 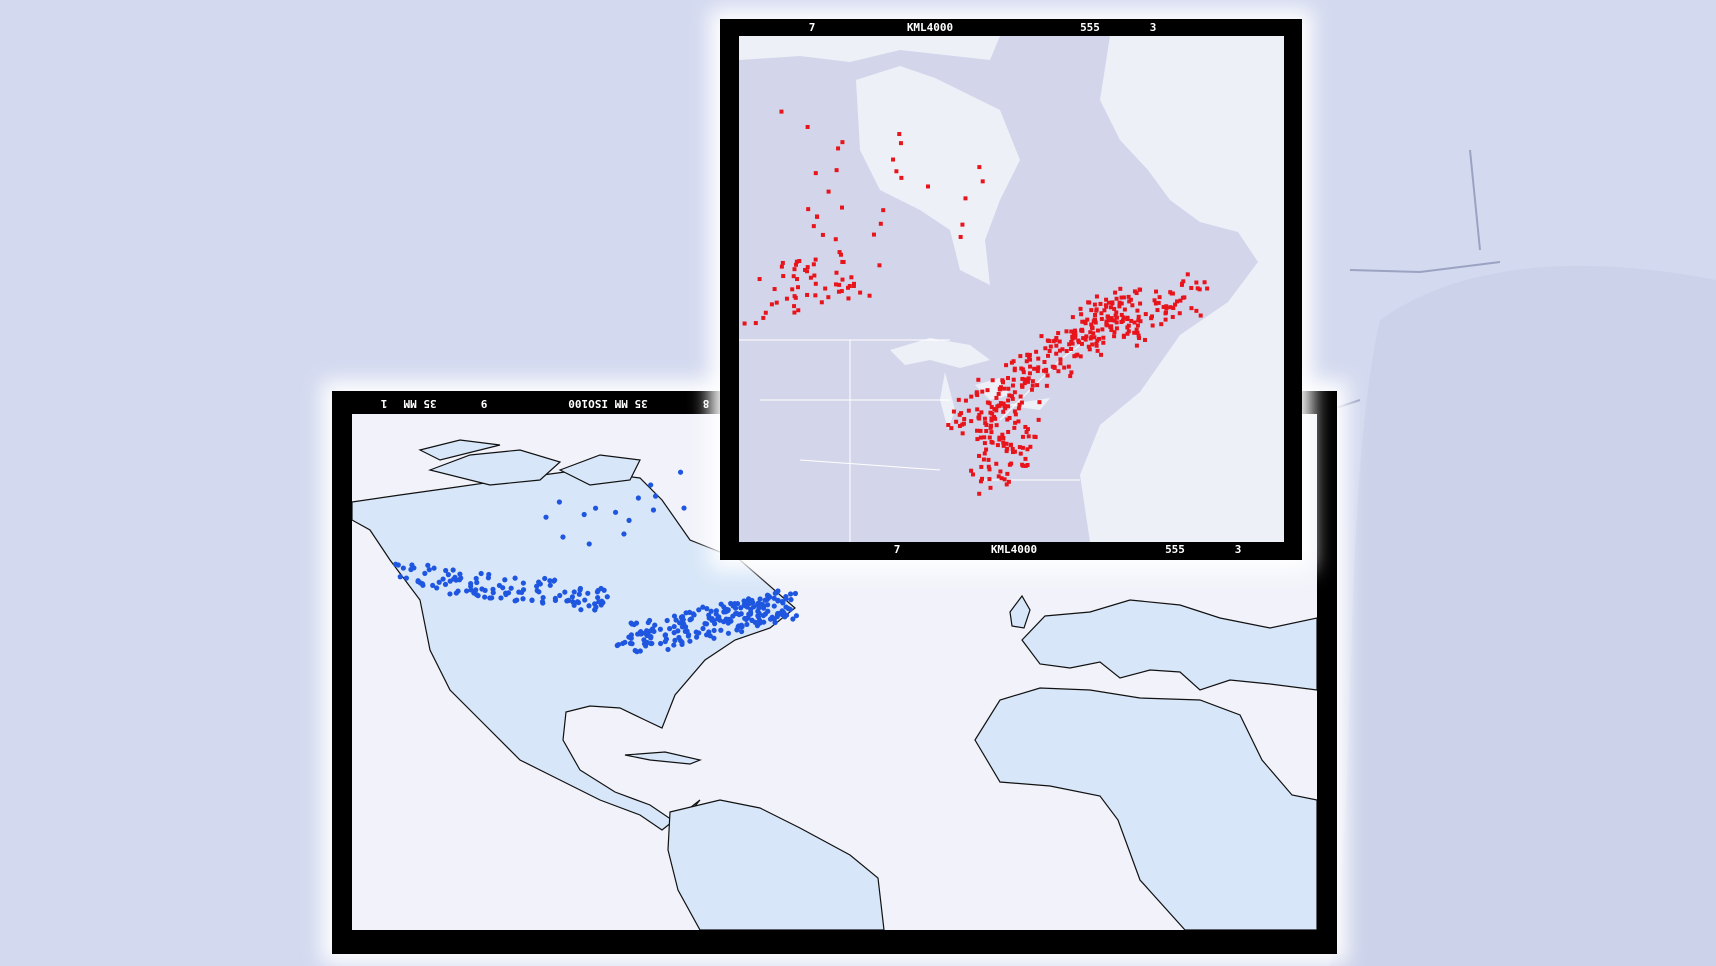 What do you see at coordinates (607, 403) in the screenshot?
I see `frame-label: 35 MM ISO100` at bounding box center [607, 403].